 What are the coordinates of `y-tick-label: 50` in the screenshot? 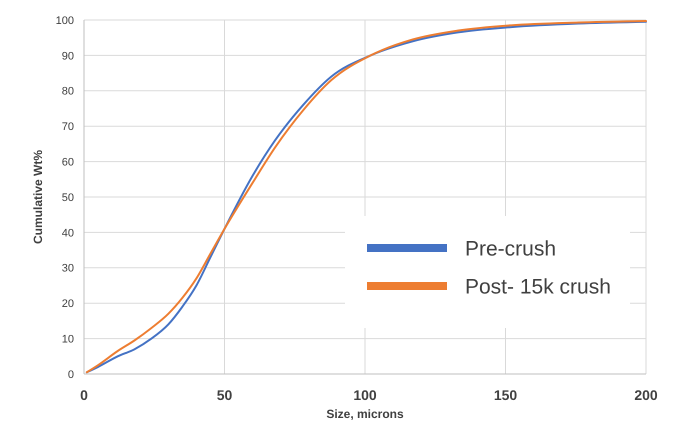 It's located at (68, 198).